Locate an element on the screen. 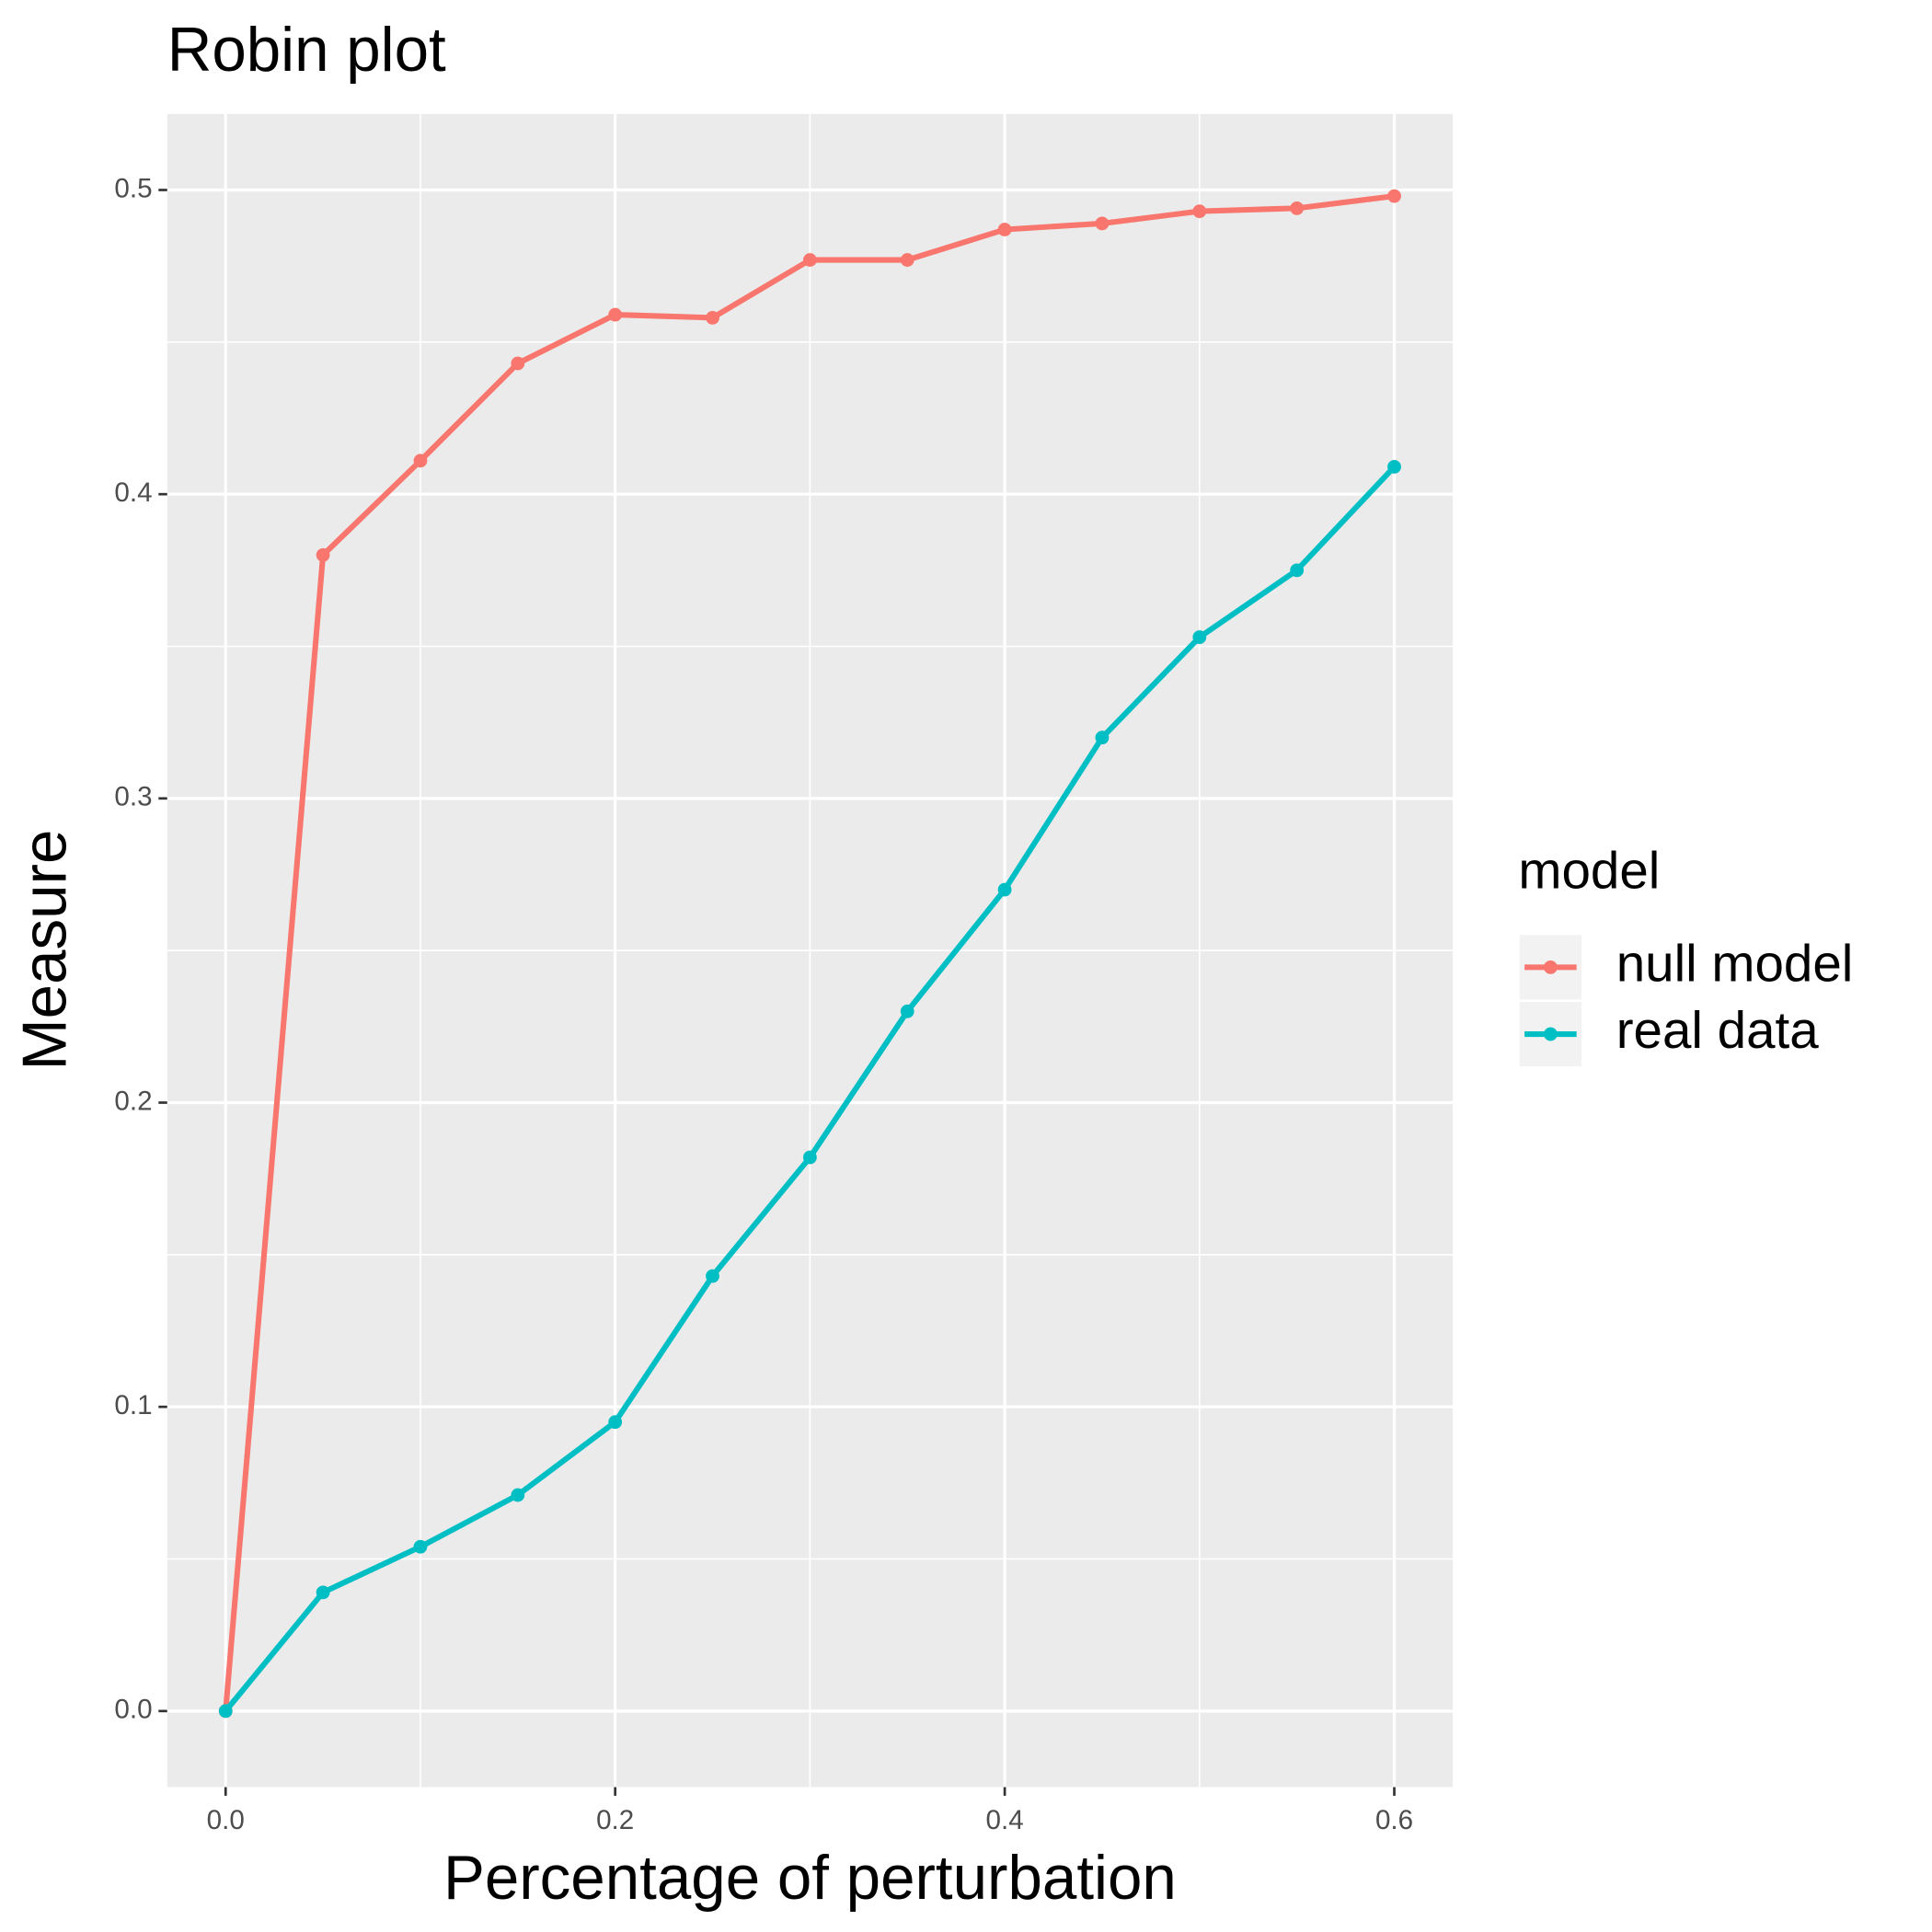 Image resolution: width=1932 pixels, height=1932 pixels. y-tick-label: 0.4 is located at coordinates (133, 493).